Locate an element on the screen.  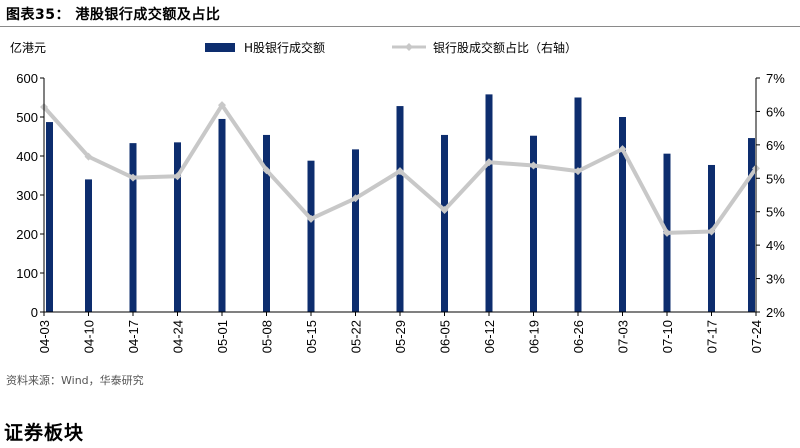
x-tick-label: 05-29 is located at coordinates (400, 336).